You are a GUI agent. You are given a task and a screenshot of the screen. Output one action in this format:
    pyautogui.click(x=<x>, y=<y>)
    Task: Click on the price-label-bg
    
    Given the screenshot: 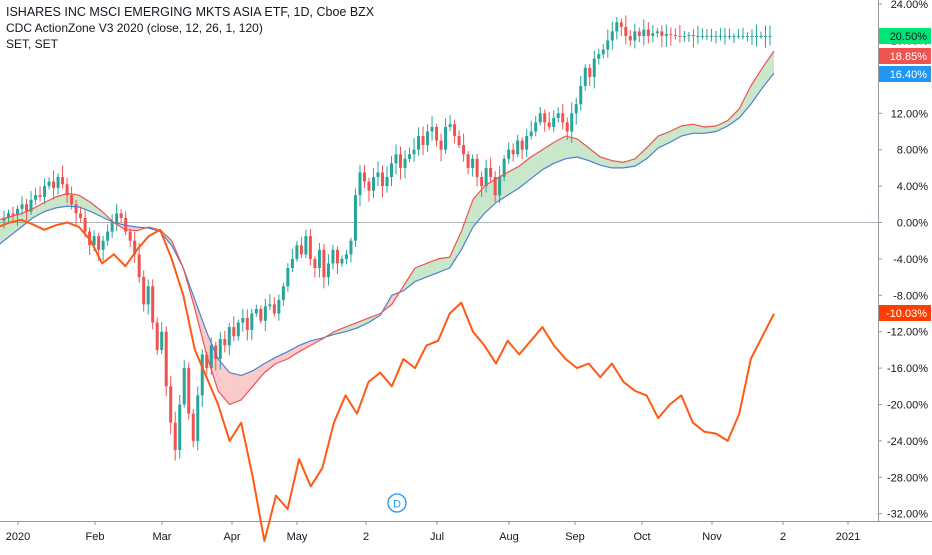 What is the action you would take?
    pyautogui.click(x=905, y=56)
    